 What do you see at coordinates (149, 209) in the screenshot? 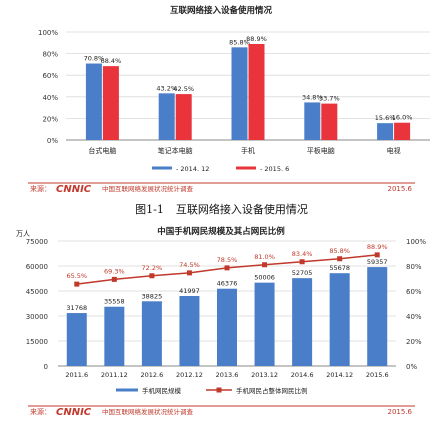
I see `figure-number: 图1-1` at bounding box center [149, 209].